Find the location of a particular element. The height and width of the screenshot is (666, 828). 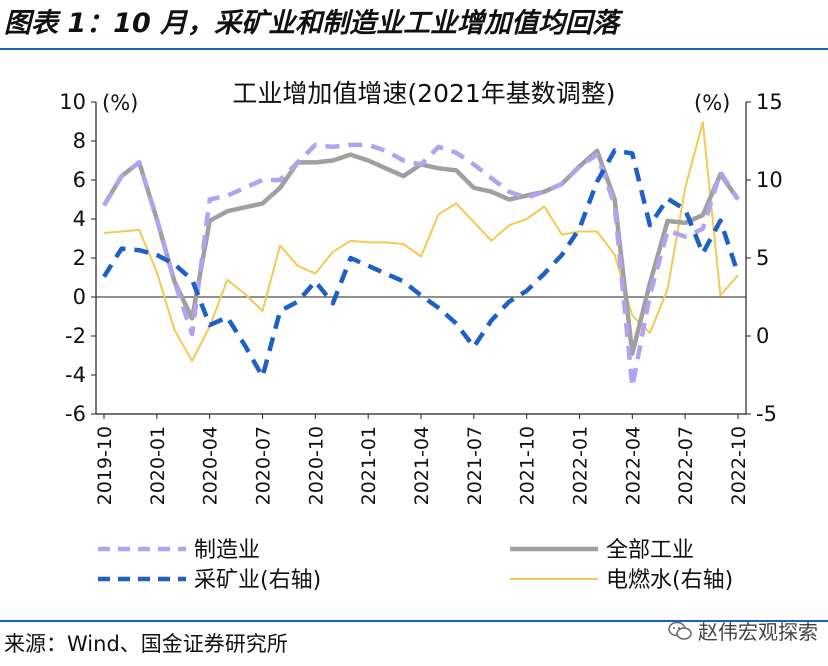

right-tick-label: 15 is located at coordinates (769, 102).